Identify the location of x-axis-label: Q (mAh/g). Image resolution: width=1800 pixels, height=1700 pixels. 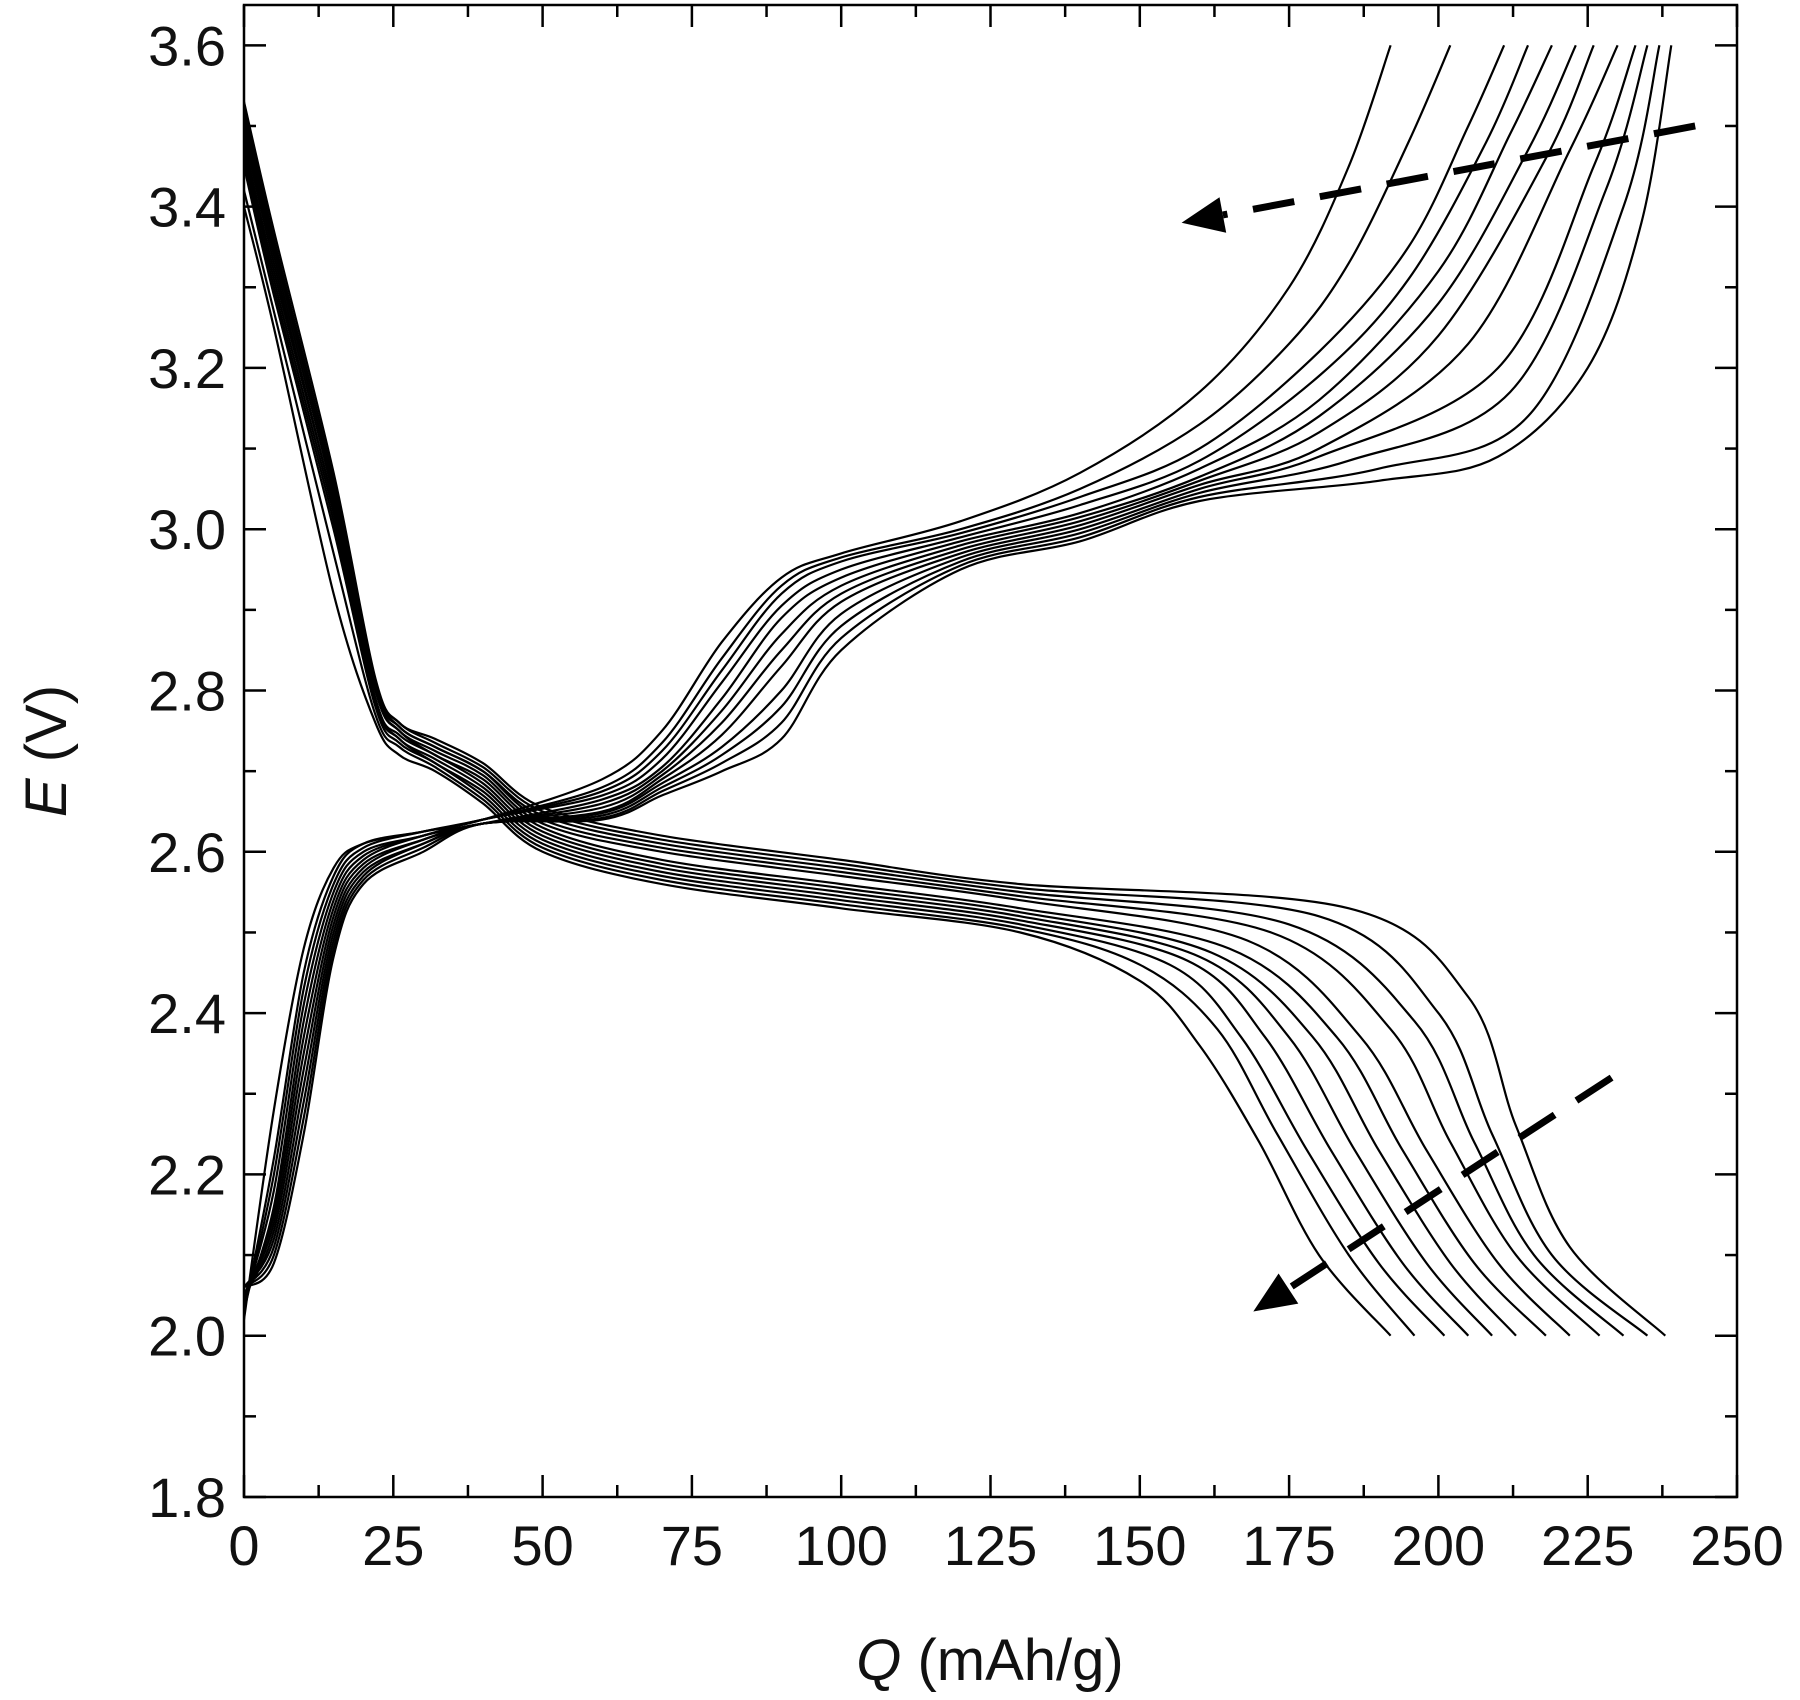
(990, 1660).